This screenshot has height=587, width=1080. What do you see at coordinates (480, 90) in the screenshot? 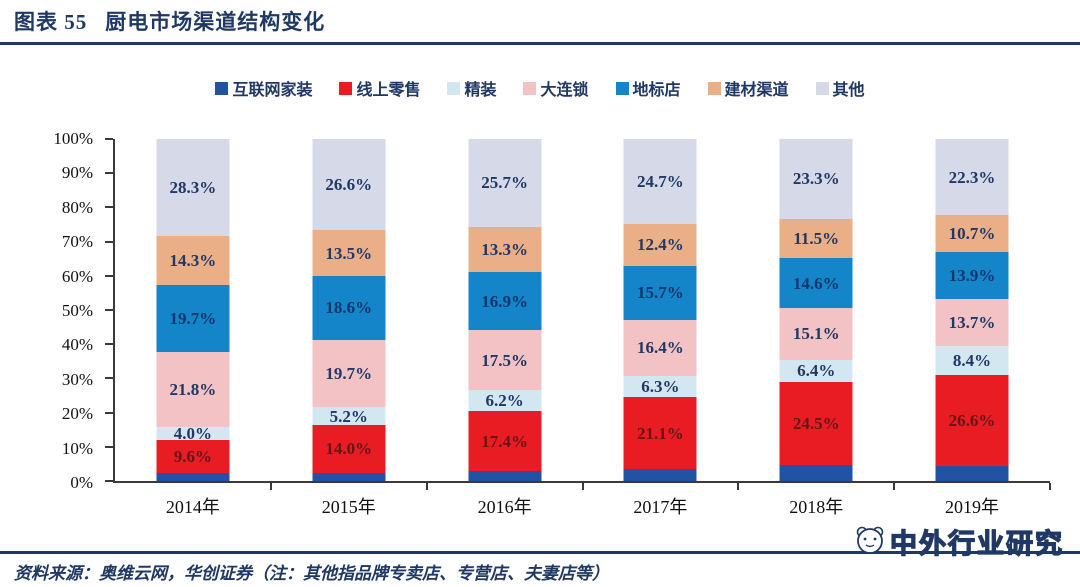
I see `legend-label: 精装` at bounding box center [480, 90].